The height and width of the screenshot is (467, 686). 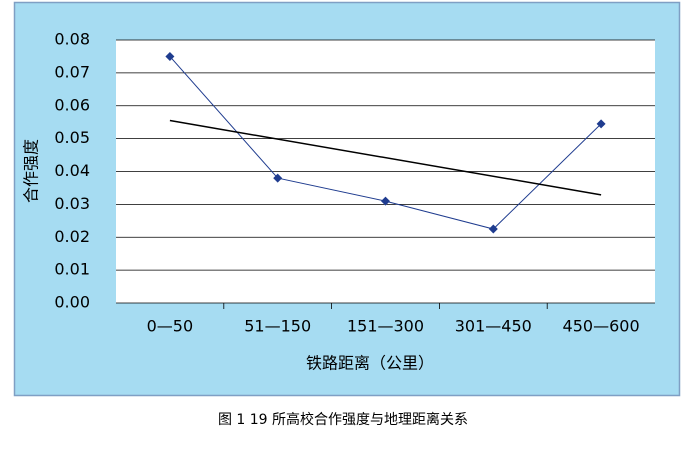 What do you see at coordinates (385, 326) in the screenshot?
I see `x-tick-label: 151—300` at bounding box center [385, 326].